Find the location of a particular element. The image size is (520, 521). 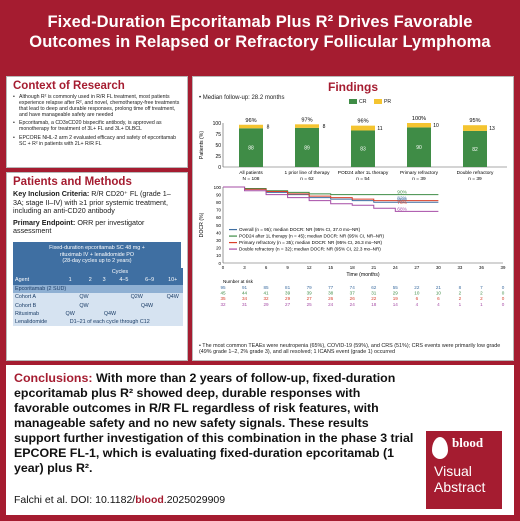

bar-cr-label: 88 is located at coordinates (251, 149).